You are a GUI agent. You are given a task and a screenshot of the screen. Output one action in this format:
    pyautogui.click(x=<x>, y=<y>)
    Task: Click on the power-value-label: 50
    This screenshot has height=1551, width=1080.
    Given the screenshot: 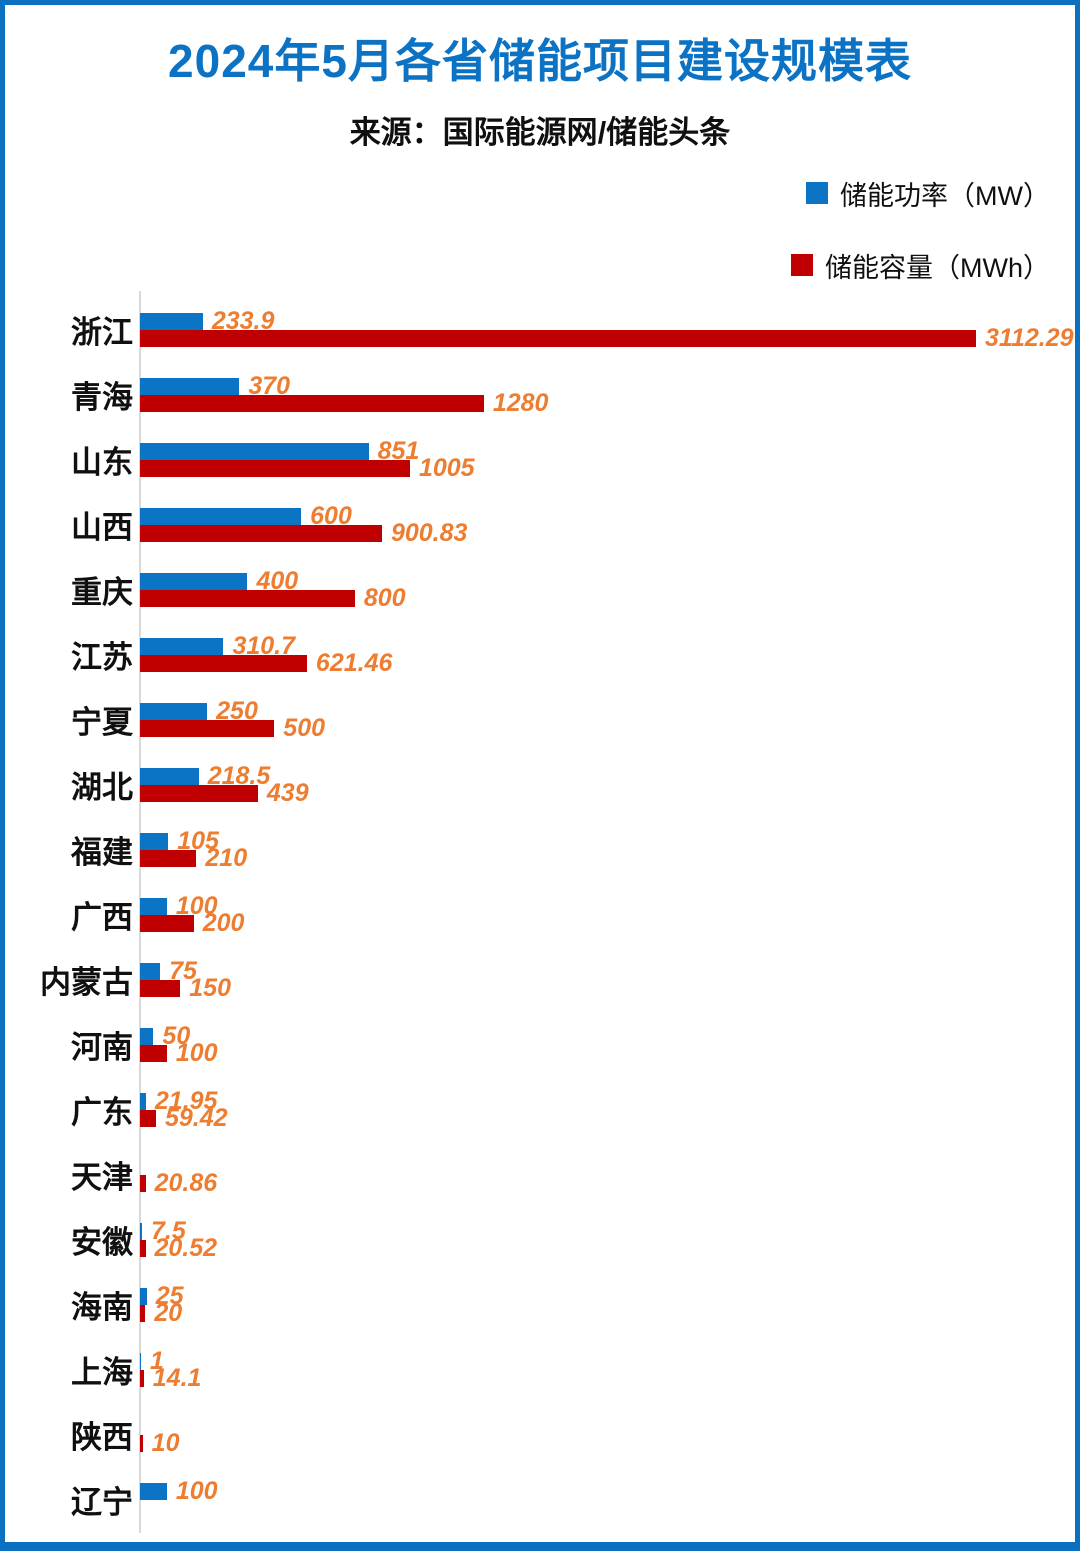 What is the action you would take?
    pyautogui.click(x=176, y=1035)
    